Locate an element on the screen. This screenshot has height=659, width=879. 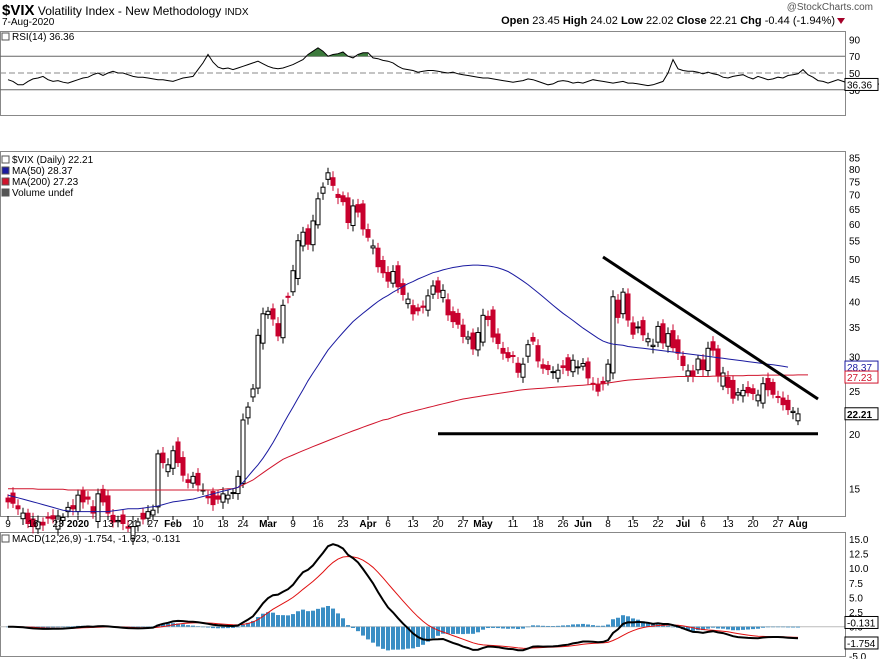
macd-legend-swatch is located at coordinates (5, 538).